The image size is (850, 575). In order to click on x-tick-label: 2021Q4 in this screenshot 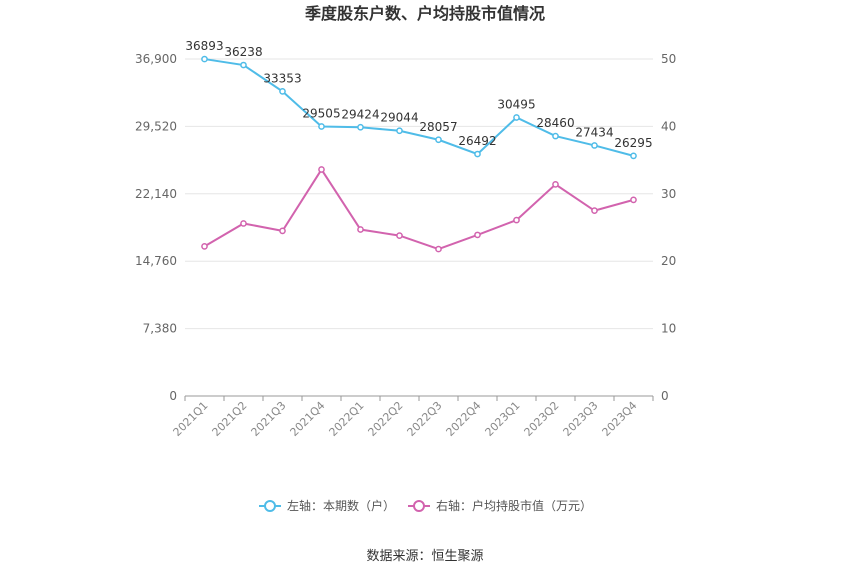, I will do `click(308, 419)`.